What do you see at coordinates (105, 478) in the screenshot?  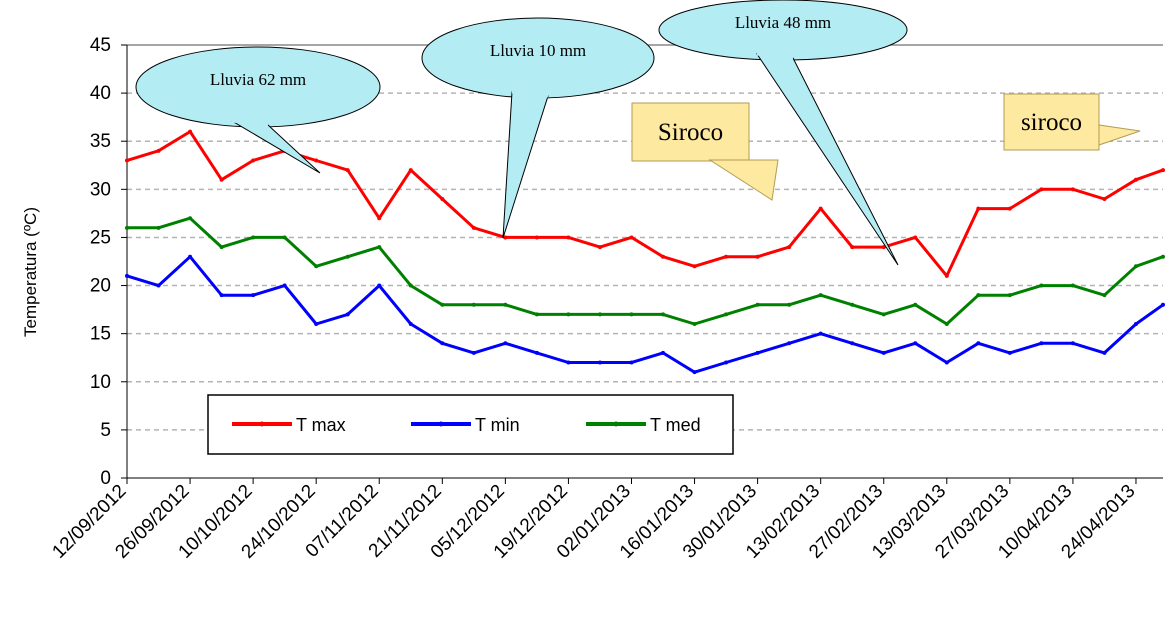 I see `y-tick-label: 0` at bounding box center [105, 478].